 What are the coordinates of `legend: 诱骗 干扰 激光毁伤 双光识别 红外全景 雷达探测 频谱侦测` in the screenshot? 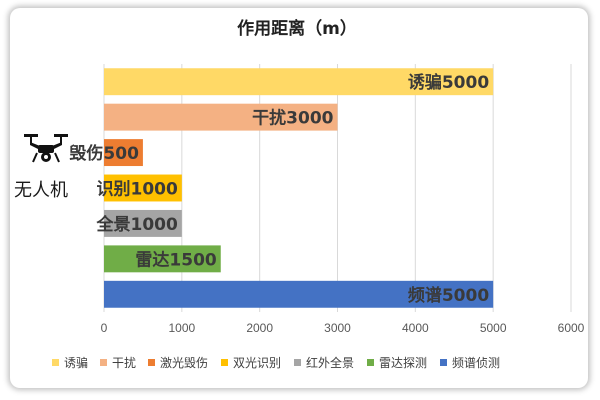 It's located at (276, 362).